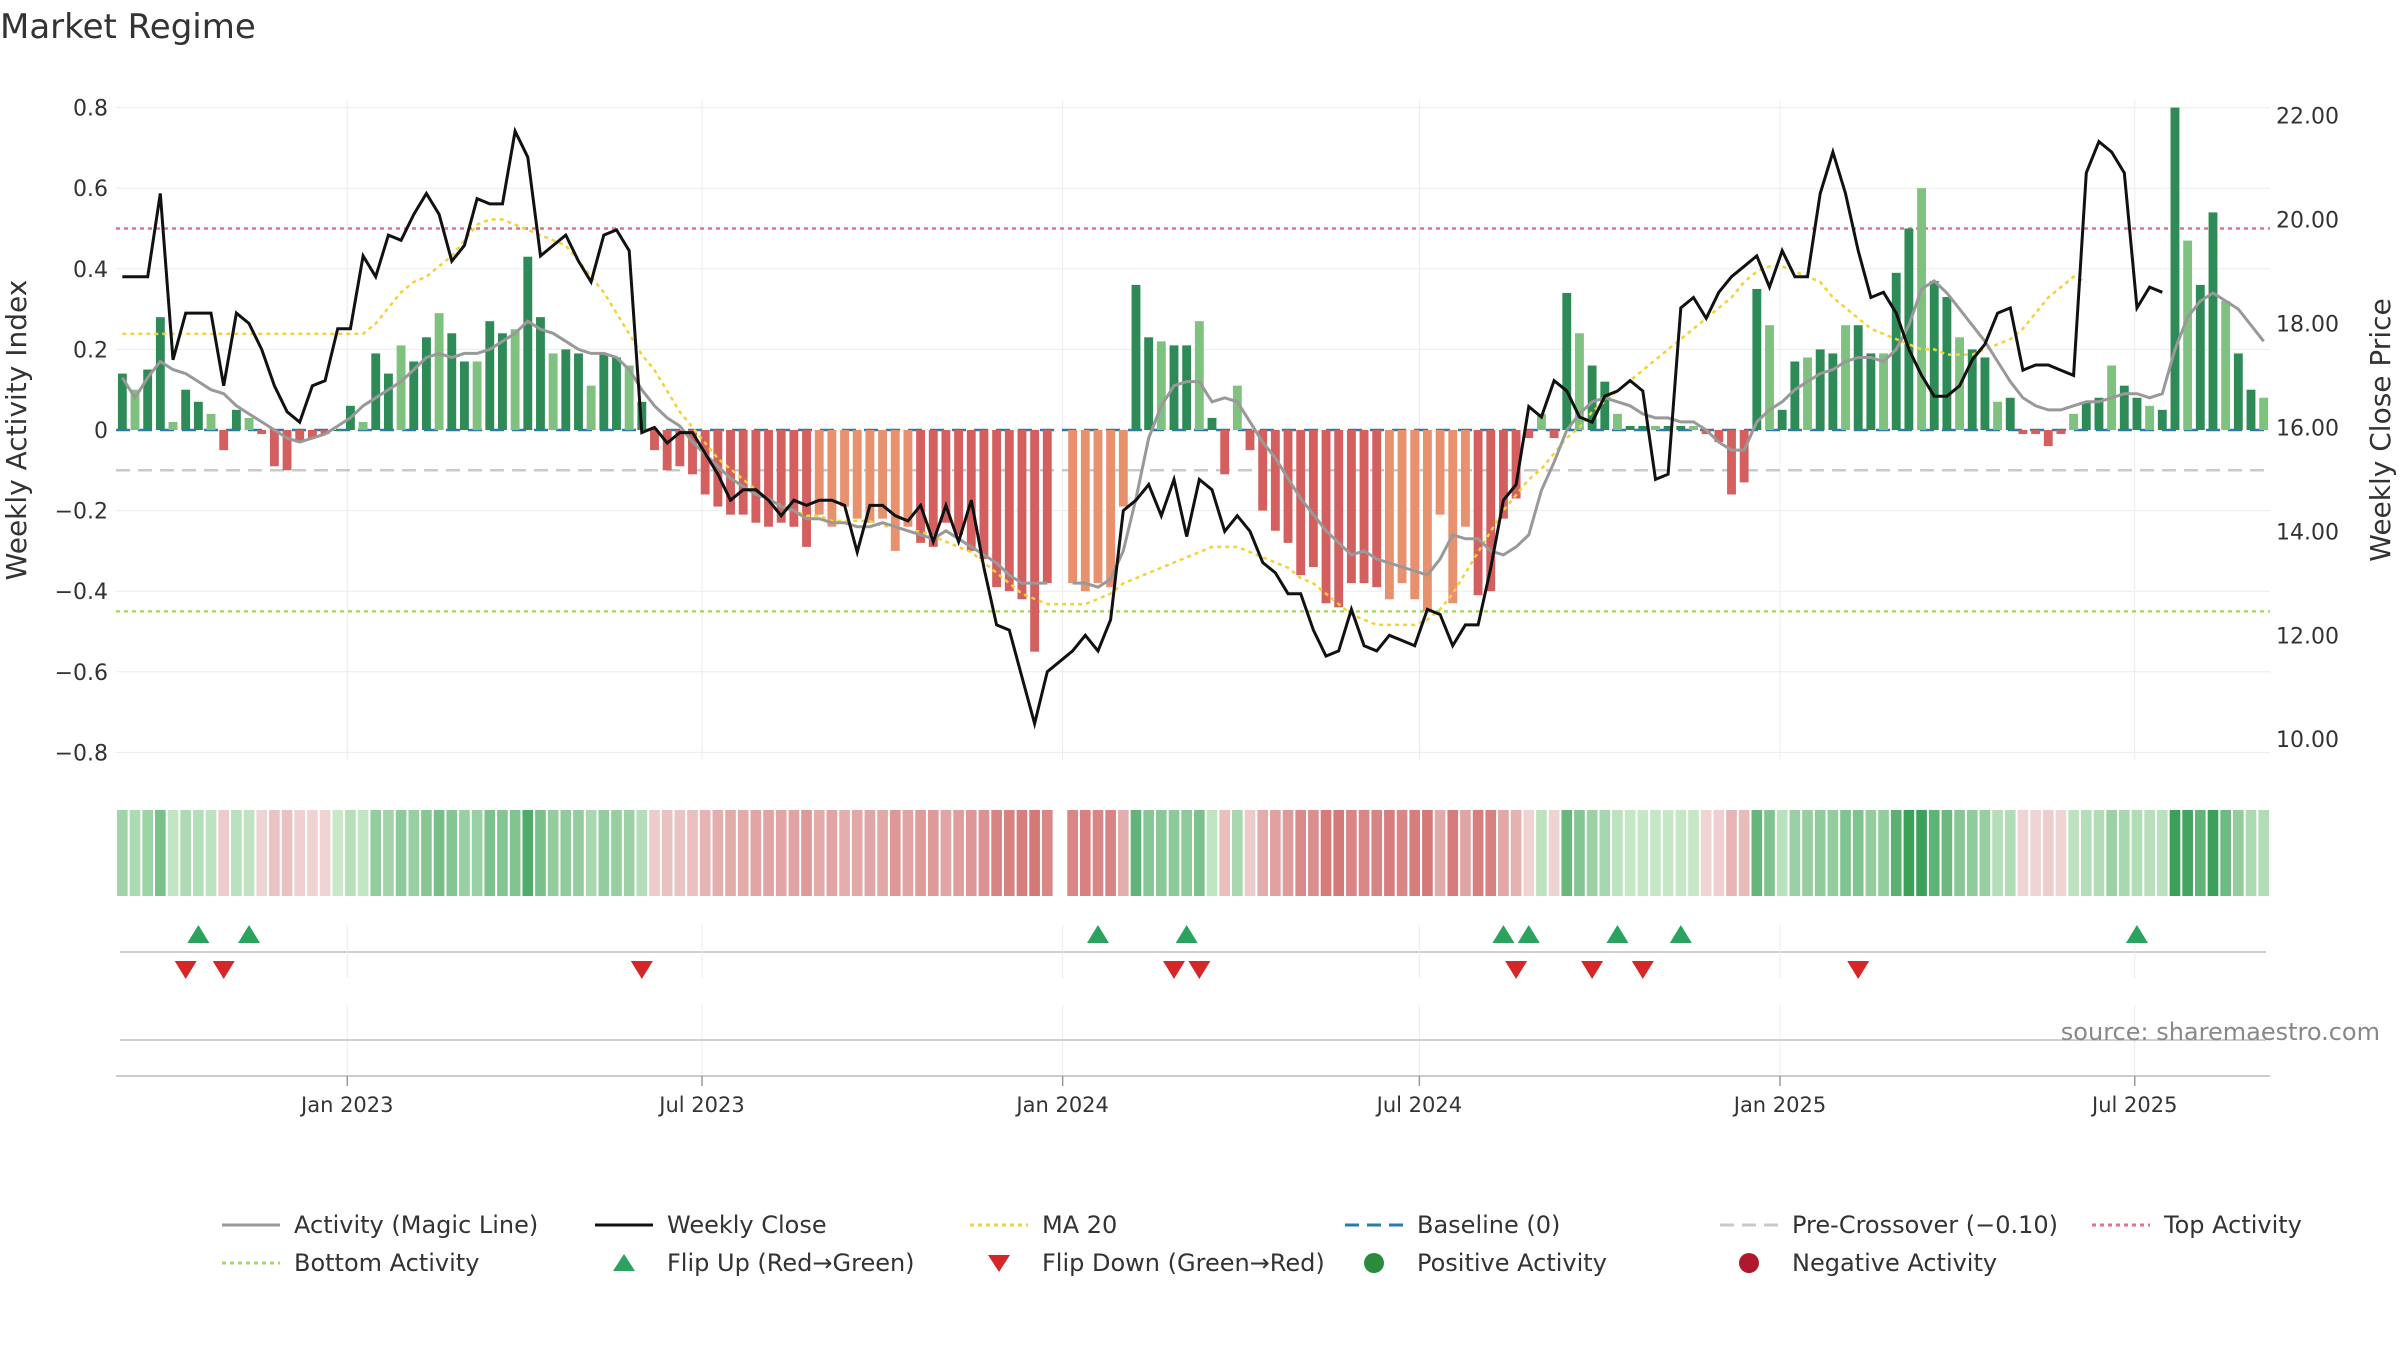 This screenshot has width=2400, height=1350. I want to click on left-tick-label: −0.4, so click(81, 592).